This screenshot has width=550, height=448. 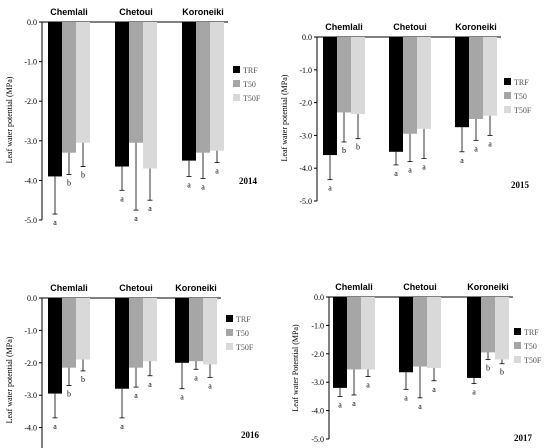 What do you see at coordinates (30, 220) in the screenshot?
I see `y-tick-label: -5.0` at bounding box center [30, 220].